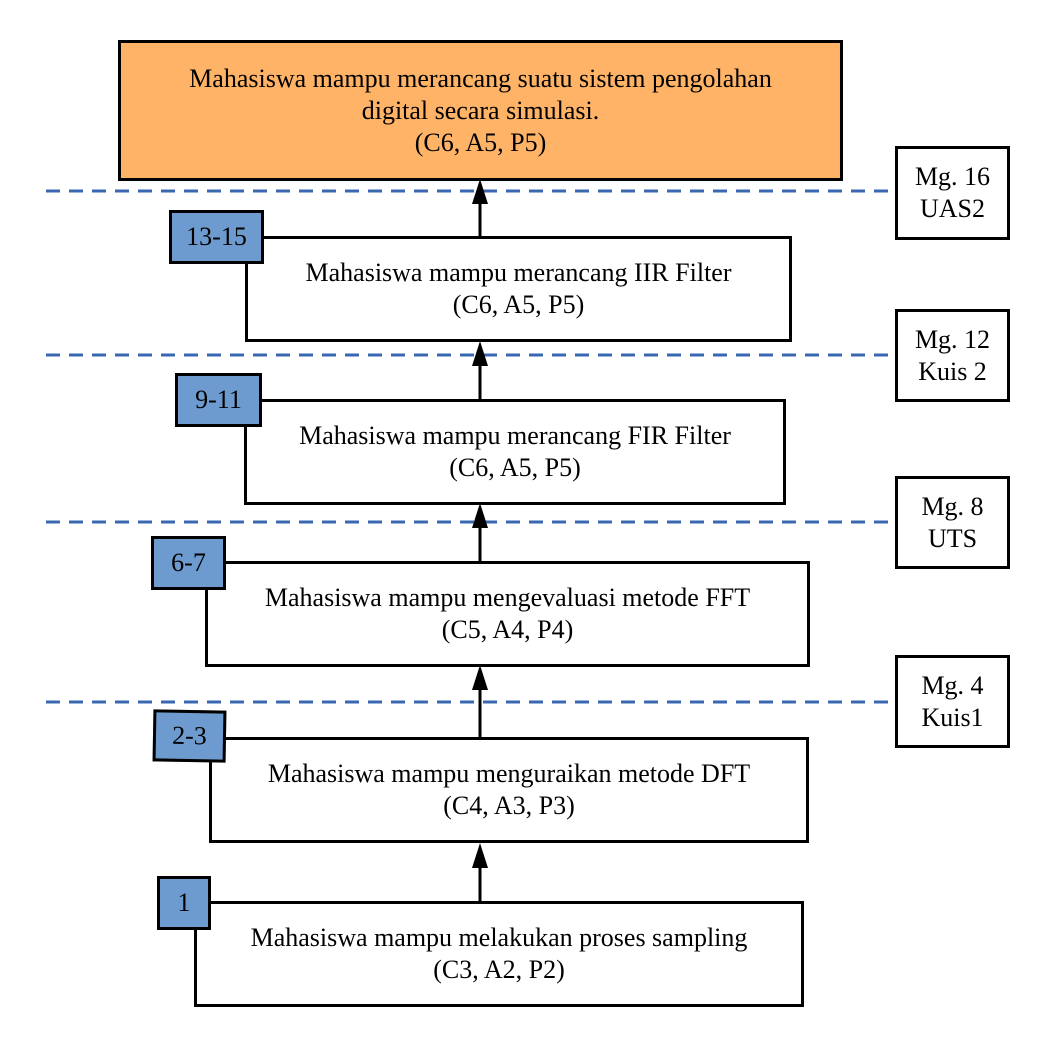  What do you see at coordinates (518, 272) in the screenshot?
I see `step-text: Mahasiswa mampu merancang IIR Filter` at bounding box center [518, 272].